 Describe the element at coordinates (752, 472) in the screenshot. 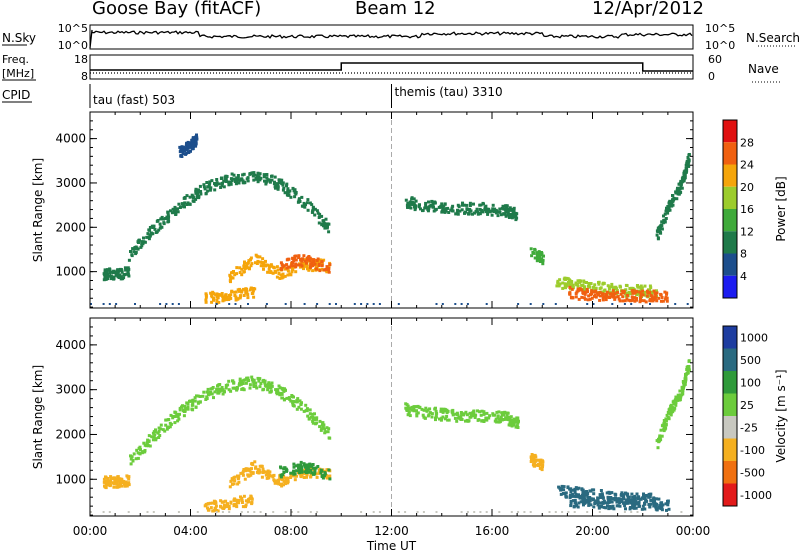

I see `colorbar-tick-label: -500` at that location.